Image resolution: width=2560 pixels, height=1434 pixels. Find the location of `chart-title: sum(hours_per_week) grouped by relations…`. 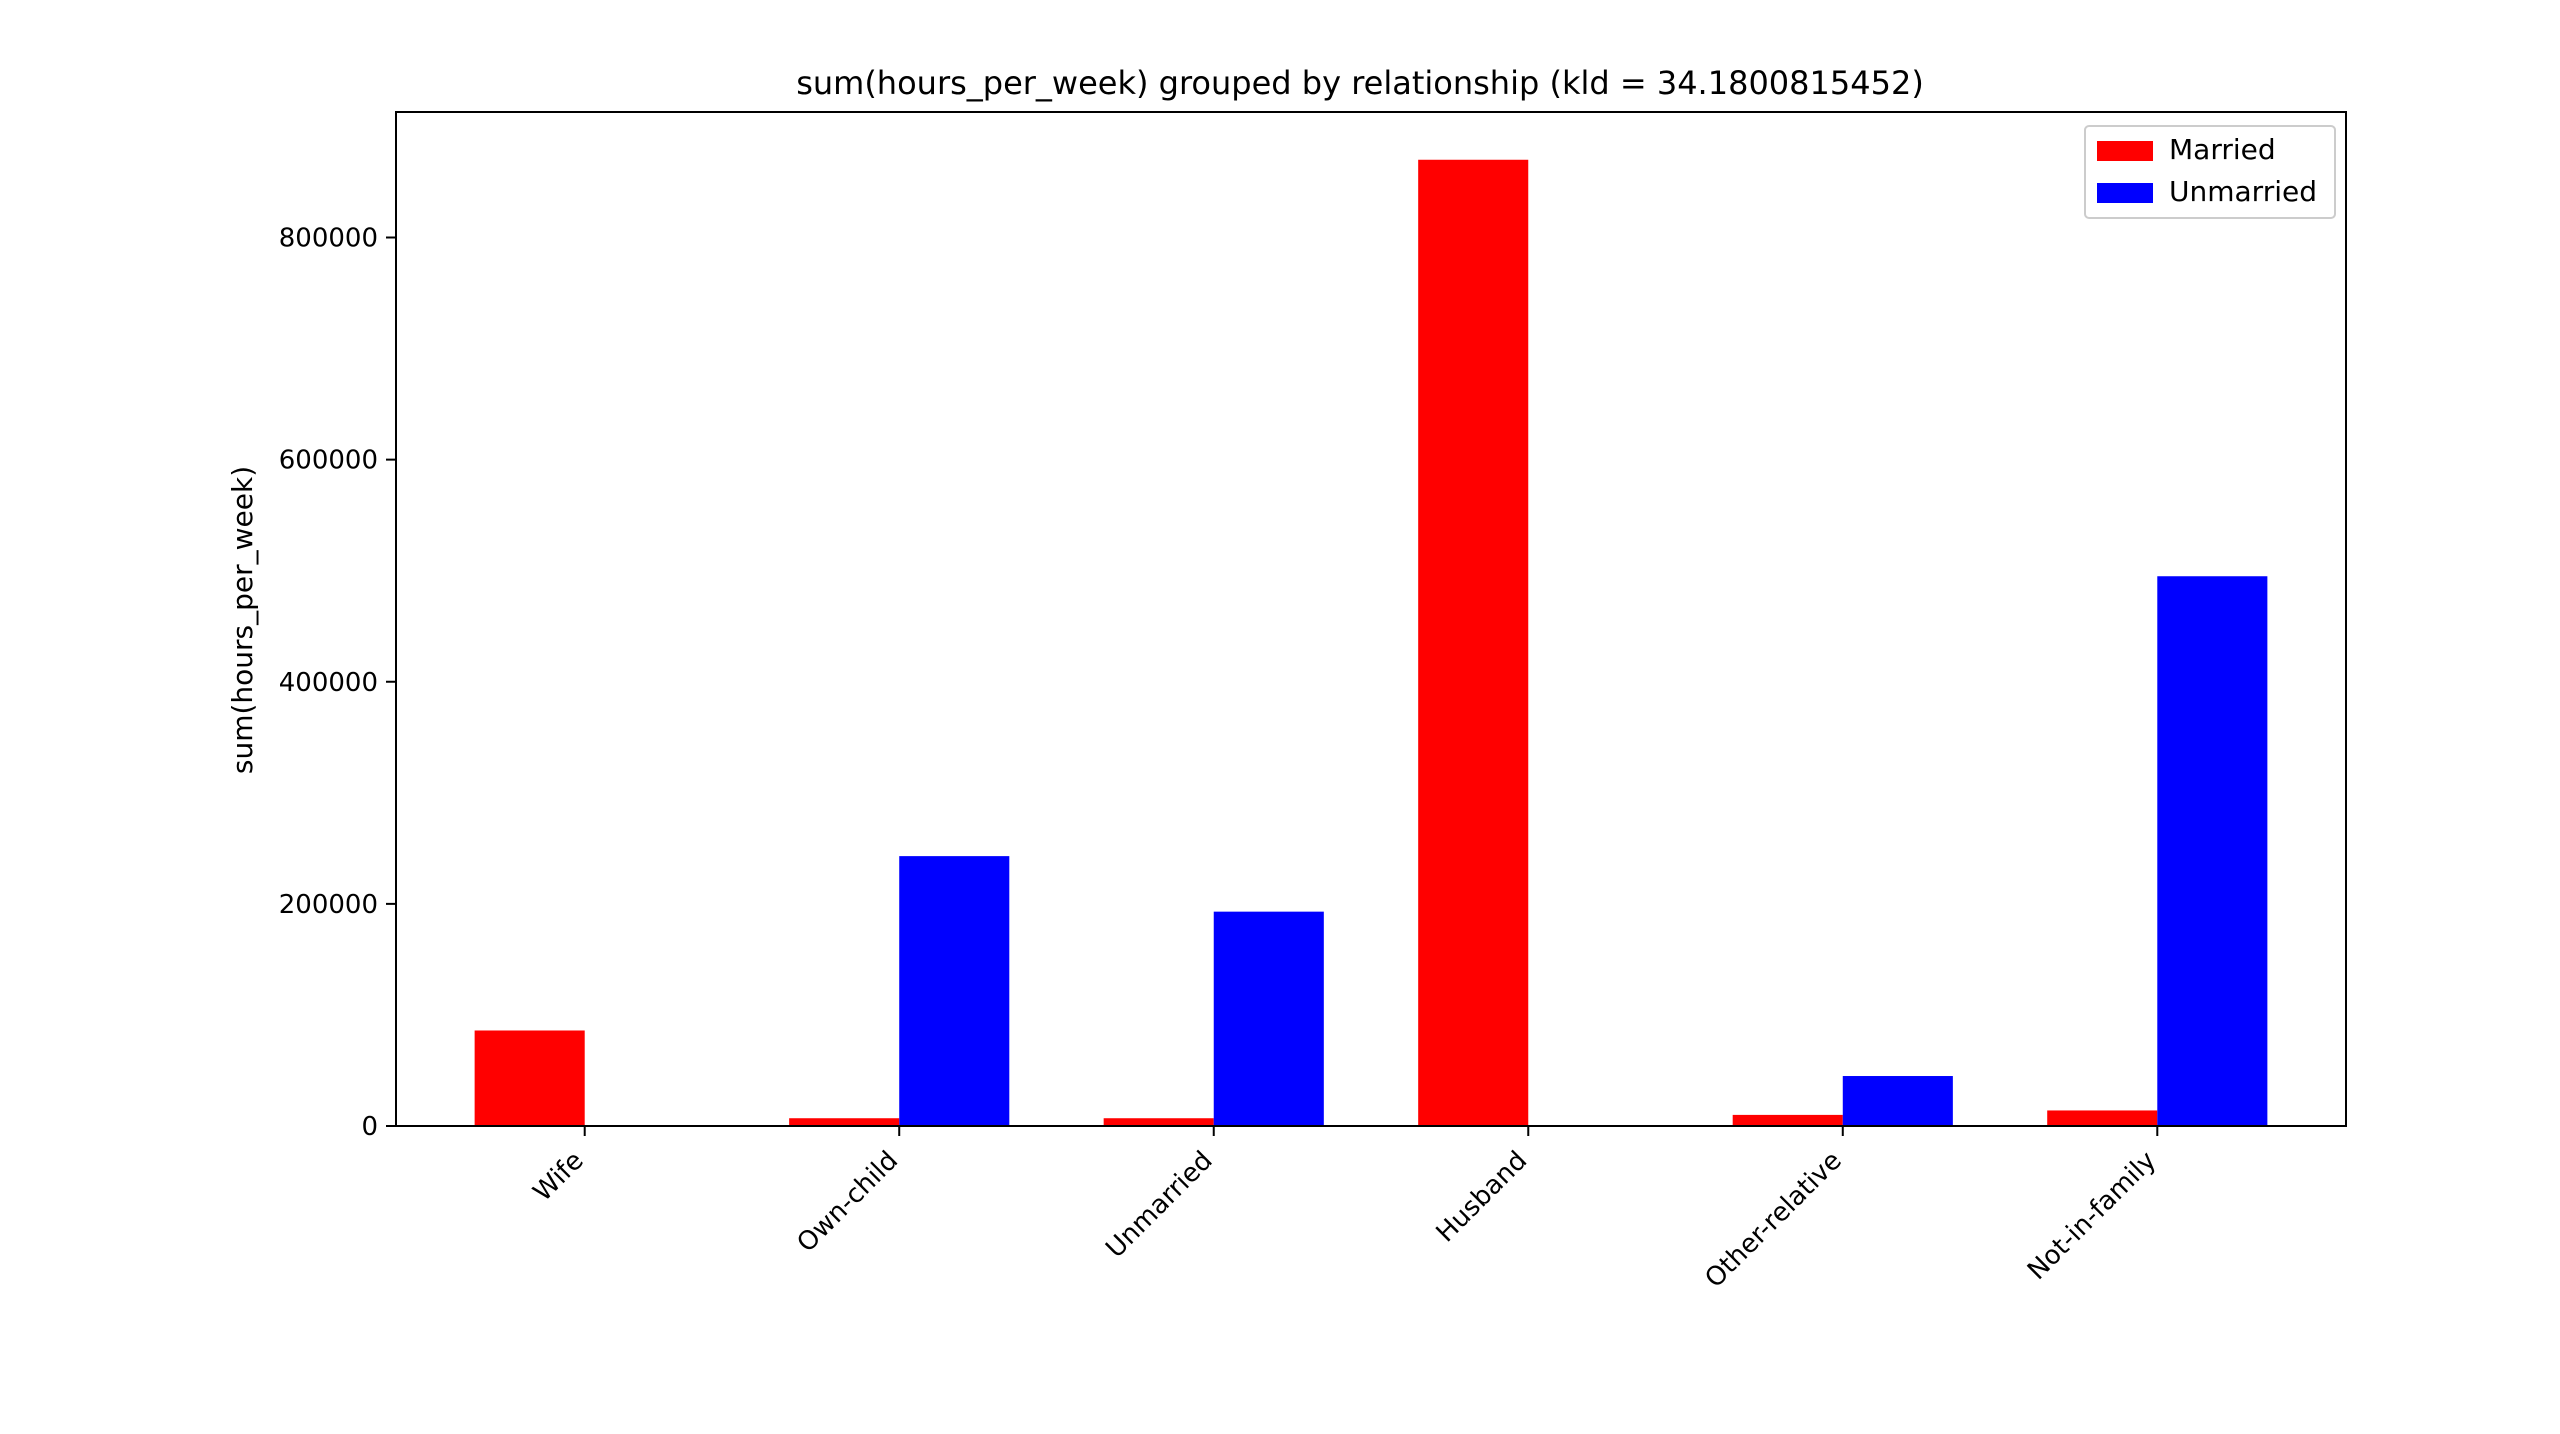

chart-title: sum(hours_per_week) grouped by relations… is located at coordinates (1360, 83).